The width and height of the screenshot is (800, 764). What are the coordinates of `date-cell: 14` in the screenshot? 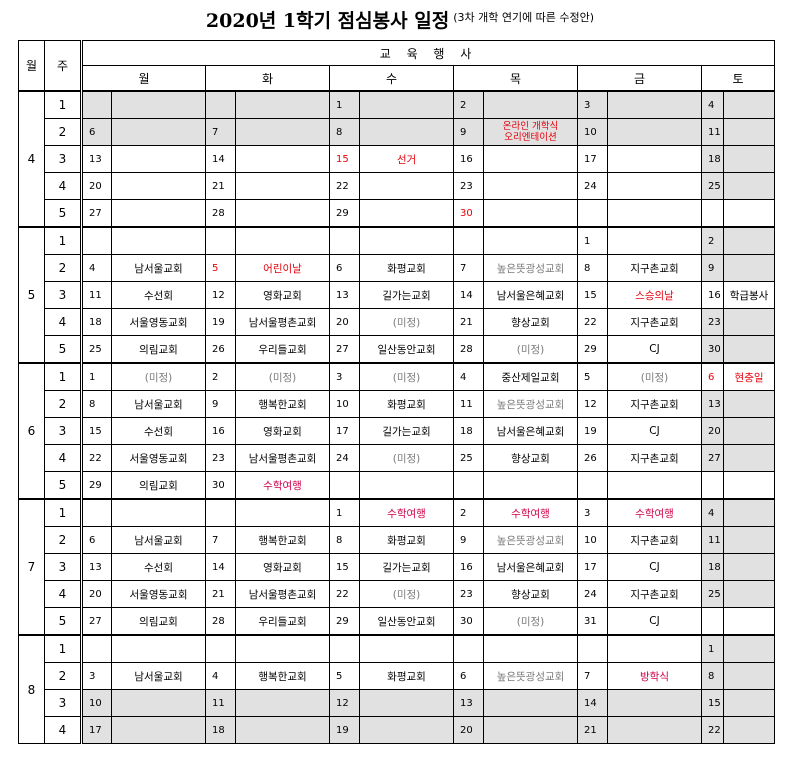 It's located at (220, 567).